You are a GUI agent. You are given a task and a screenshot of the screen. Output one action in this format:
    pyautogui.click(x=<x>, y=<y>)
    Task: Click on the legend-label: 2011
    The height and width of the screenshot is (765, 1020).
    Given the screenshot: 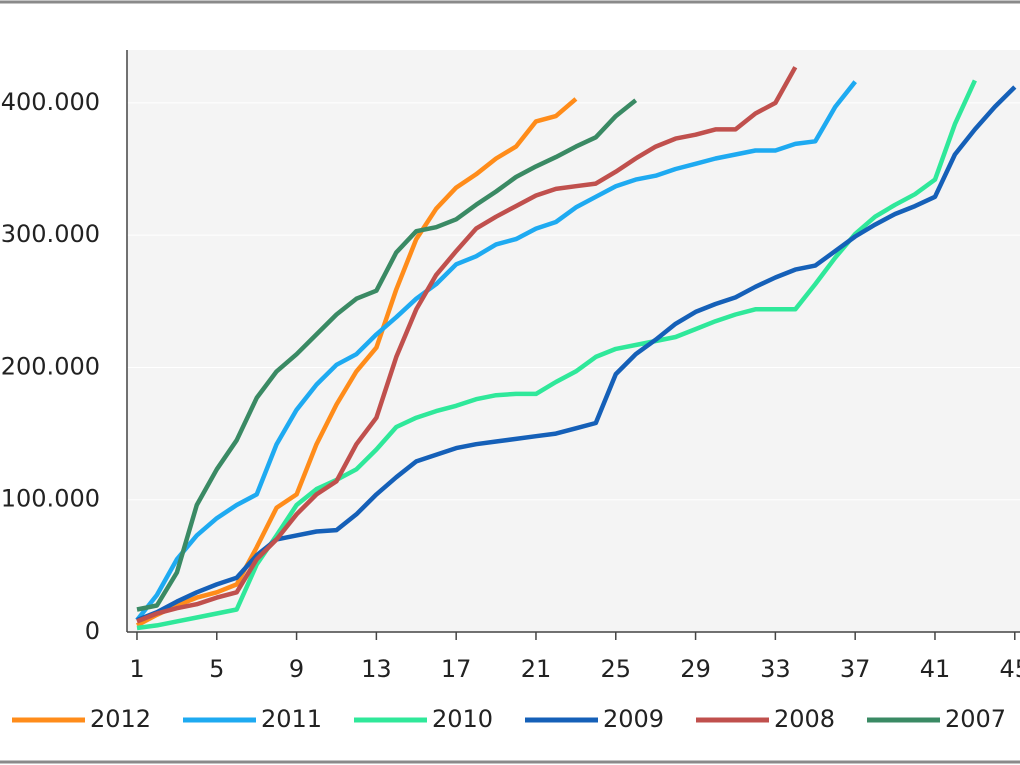 What is the action you would take?
    pyautogui.click(x=291, y=719)
    